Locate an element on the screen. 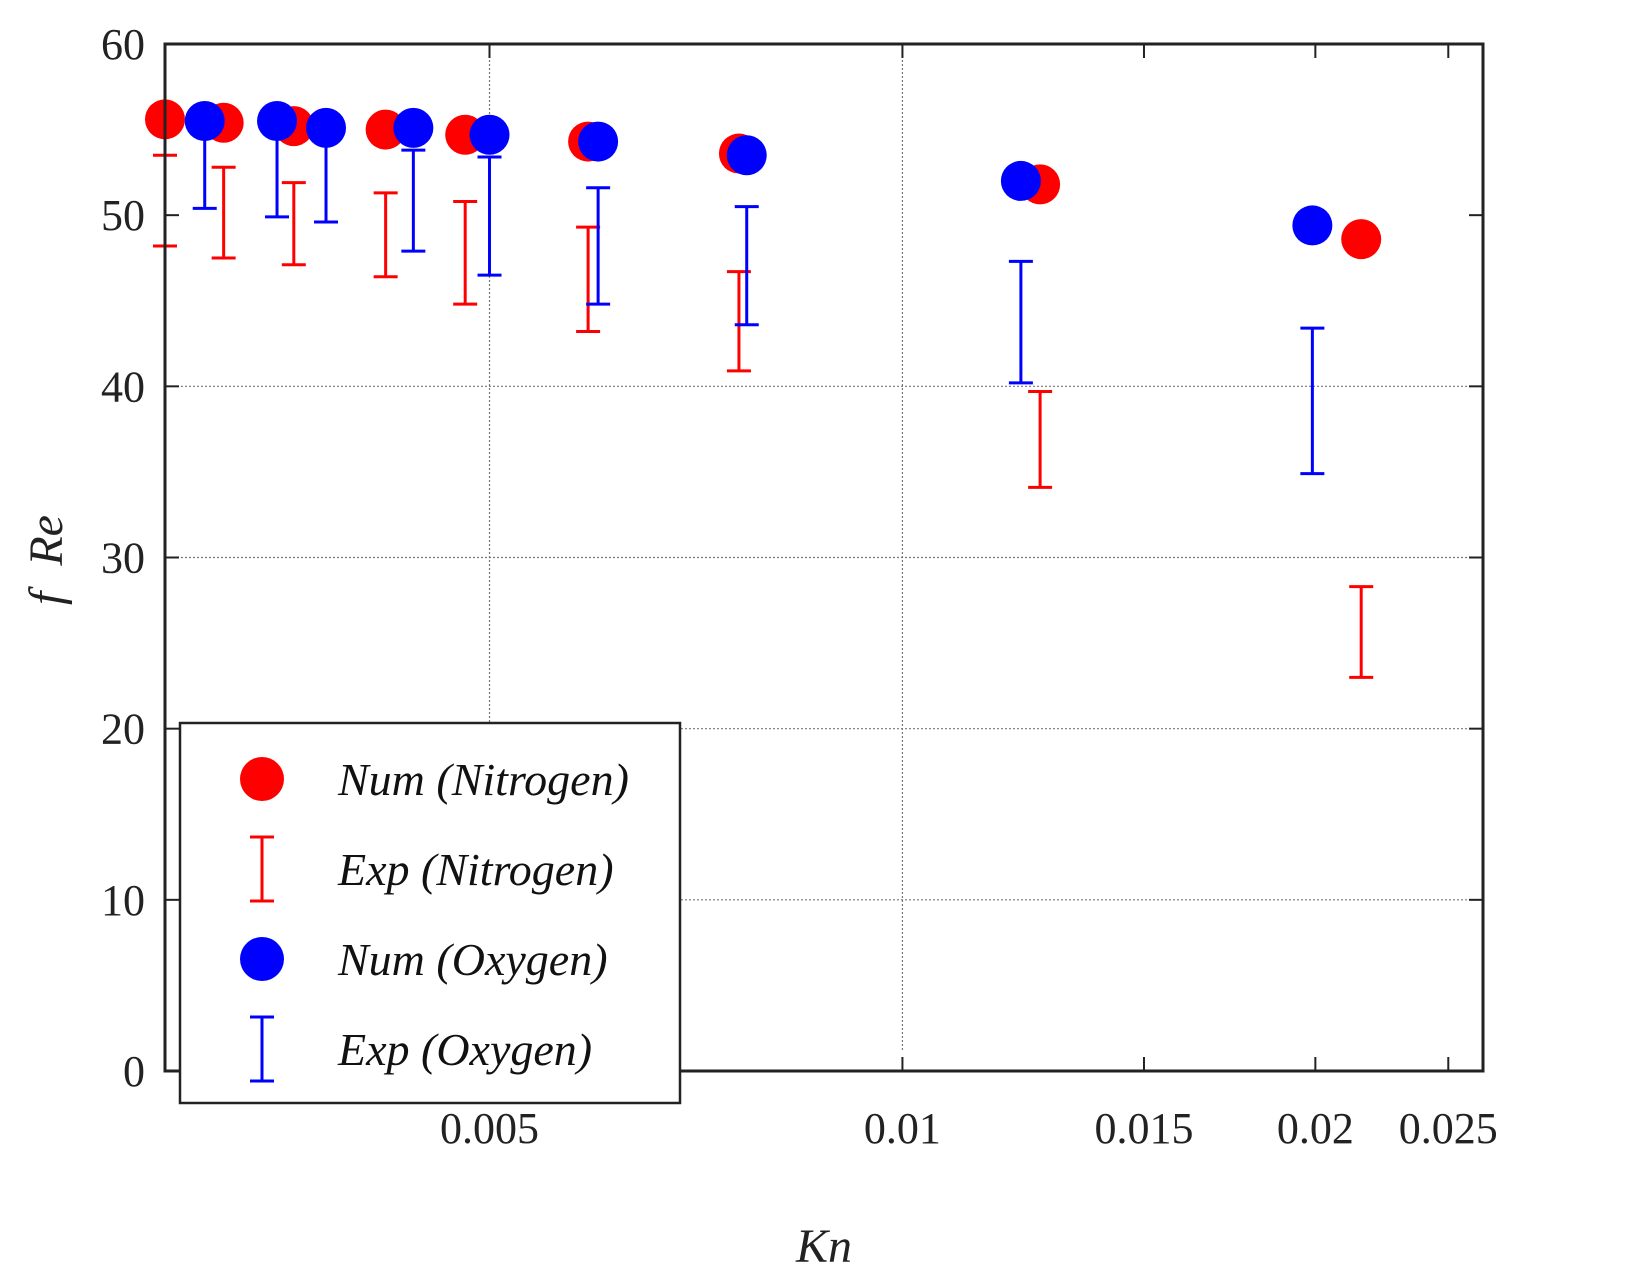  y-tick-label: 60 is located at coordinates (123, 44).